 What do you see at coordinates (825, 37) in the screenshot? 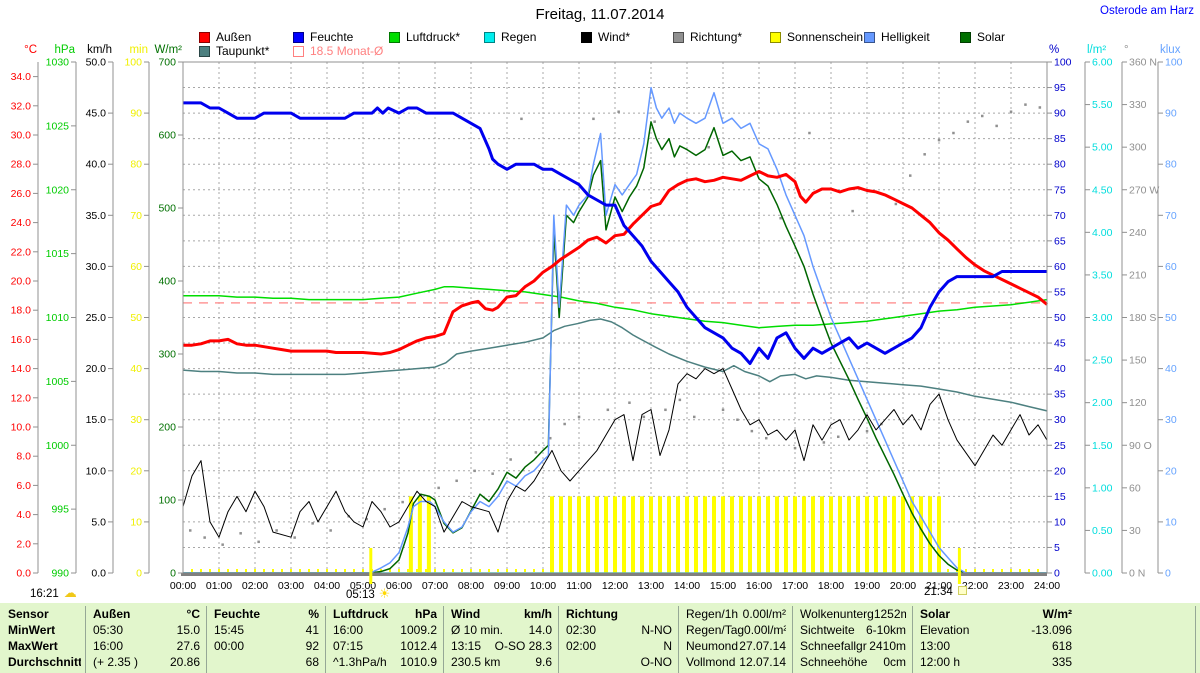
I see `legend-label-sonnenschein: Sonnenschein` at bounding box center [825, 37].